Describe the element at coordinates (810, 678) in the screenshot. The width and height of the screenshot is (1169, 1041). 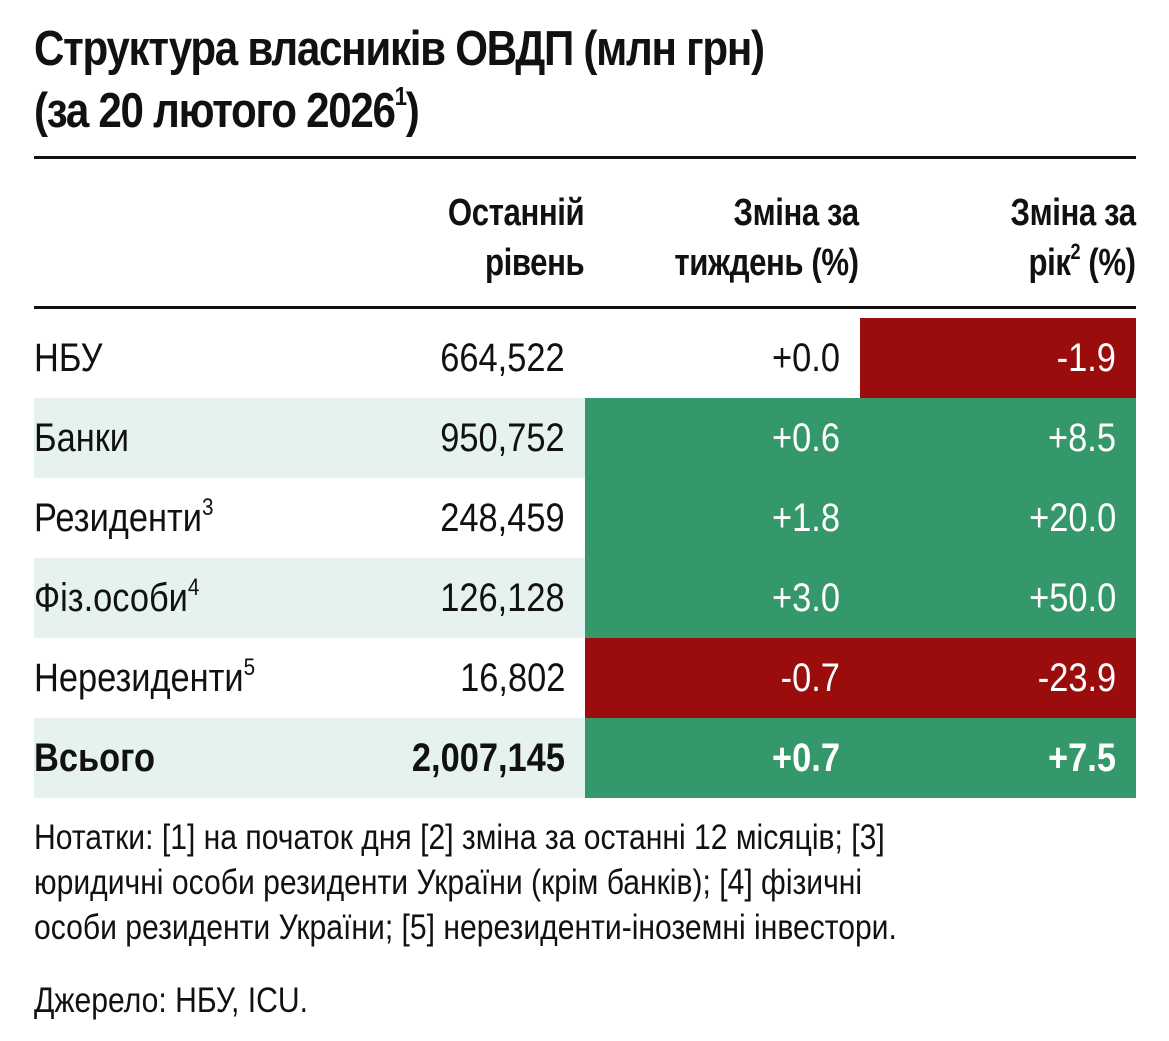
I see `week-change-value: -0.7` at that location.